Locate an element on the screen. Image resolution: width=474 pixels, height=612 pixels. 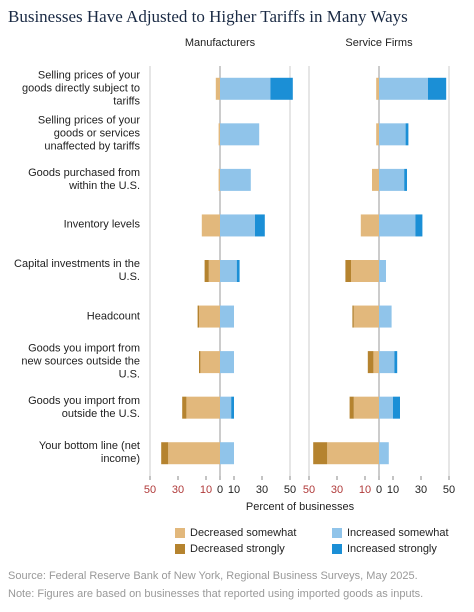
category-label: Capital investments in the U.S. is located at coordinates (77, 270).